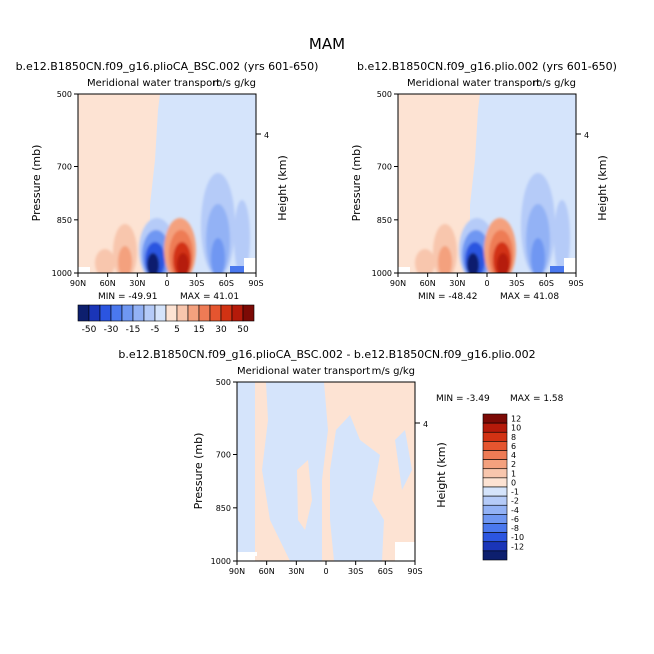 This screenshot has height=654, width=654. What do you see at coordinates (326, 471) in the screenshot?
I see `panel-c-plot-area` at bounding box center [326, 471].